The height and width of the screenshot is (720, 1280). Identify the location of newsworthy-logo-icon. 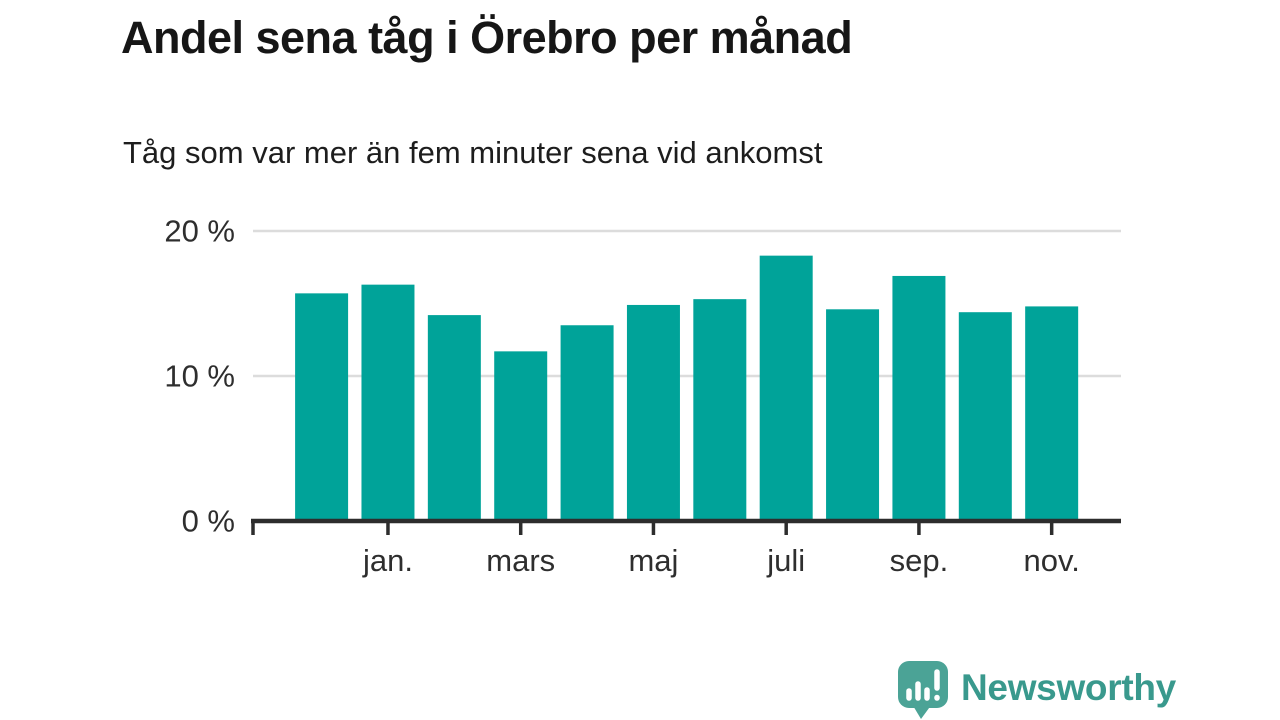
(923, 690).